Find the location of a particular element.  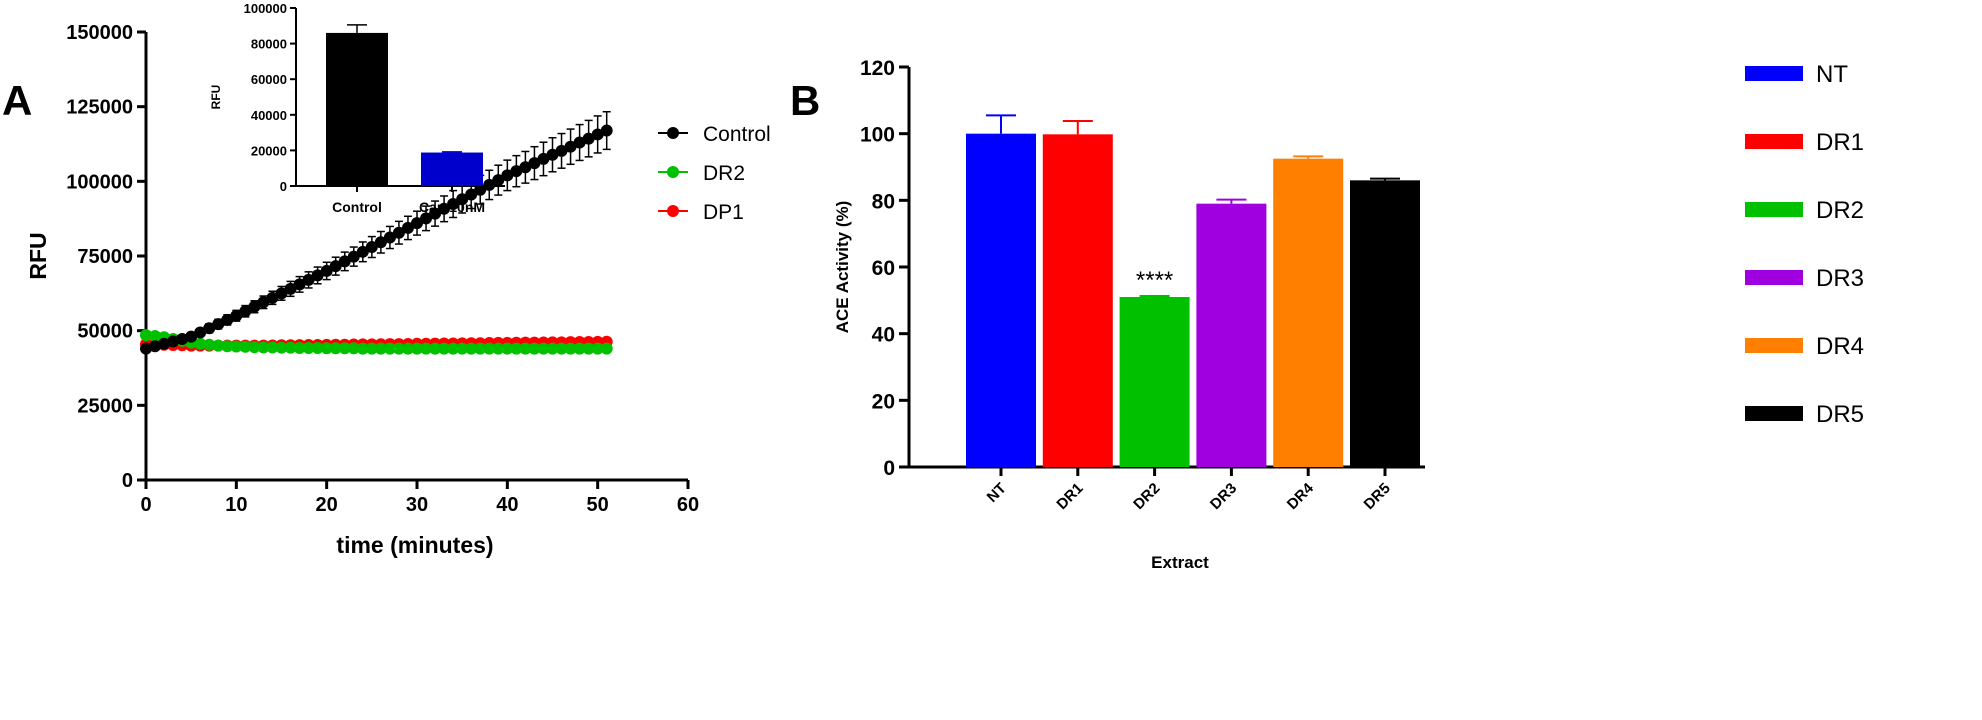

legend-label-dr5: DR5 is located at coordinates (1840, 414).